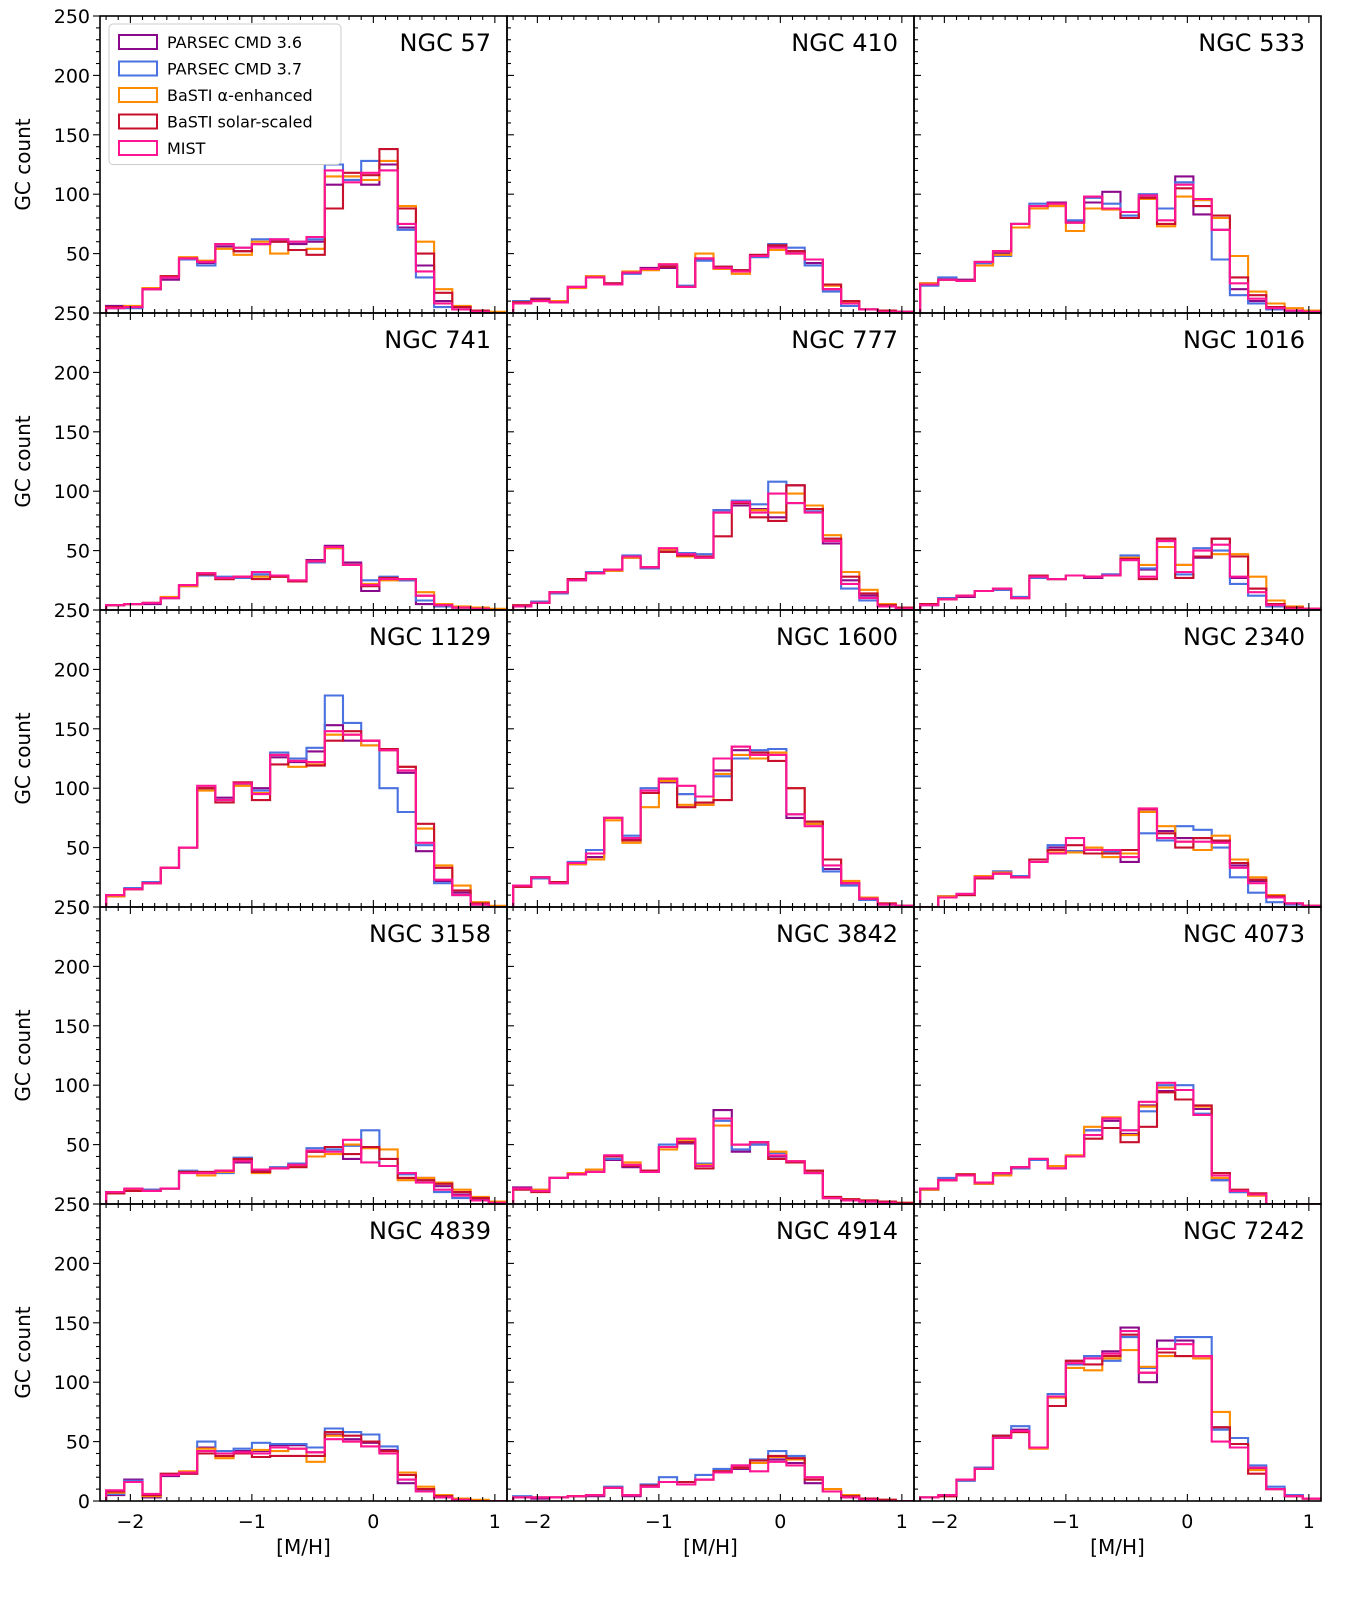 This screenshot has height=1597, width=1345. I want to click on series-basti-solar-scaled, so click(1120, 1147).